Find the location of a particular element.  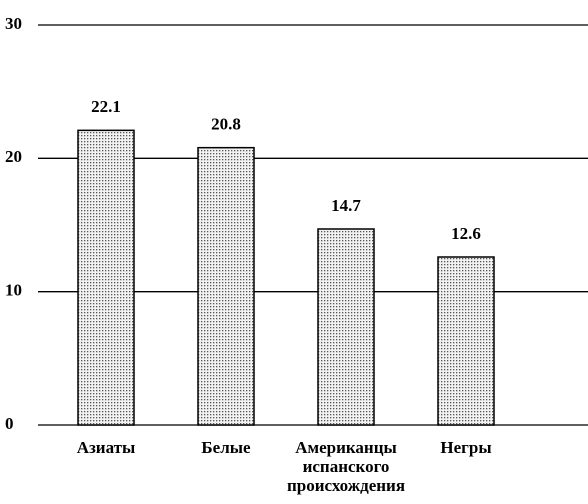

x-tick-label: Белые is located at coordinates (226, 447).